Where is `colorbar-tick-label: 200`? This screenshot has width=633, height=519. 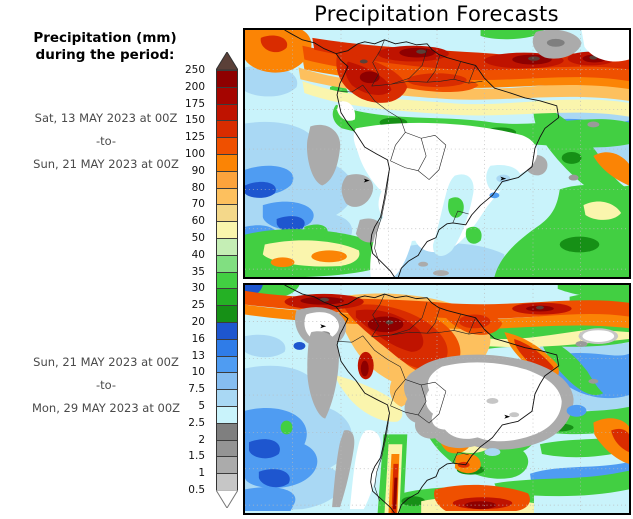
colorbar-tick-label: 200 is located at coordinates (194, 86).